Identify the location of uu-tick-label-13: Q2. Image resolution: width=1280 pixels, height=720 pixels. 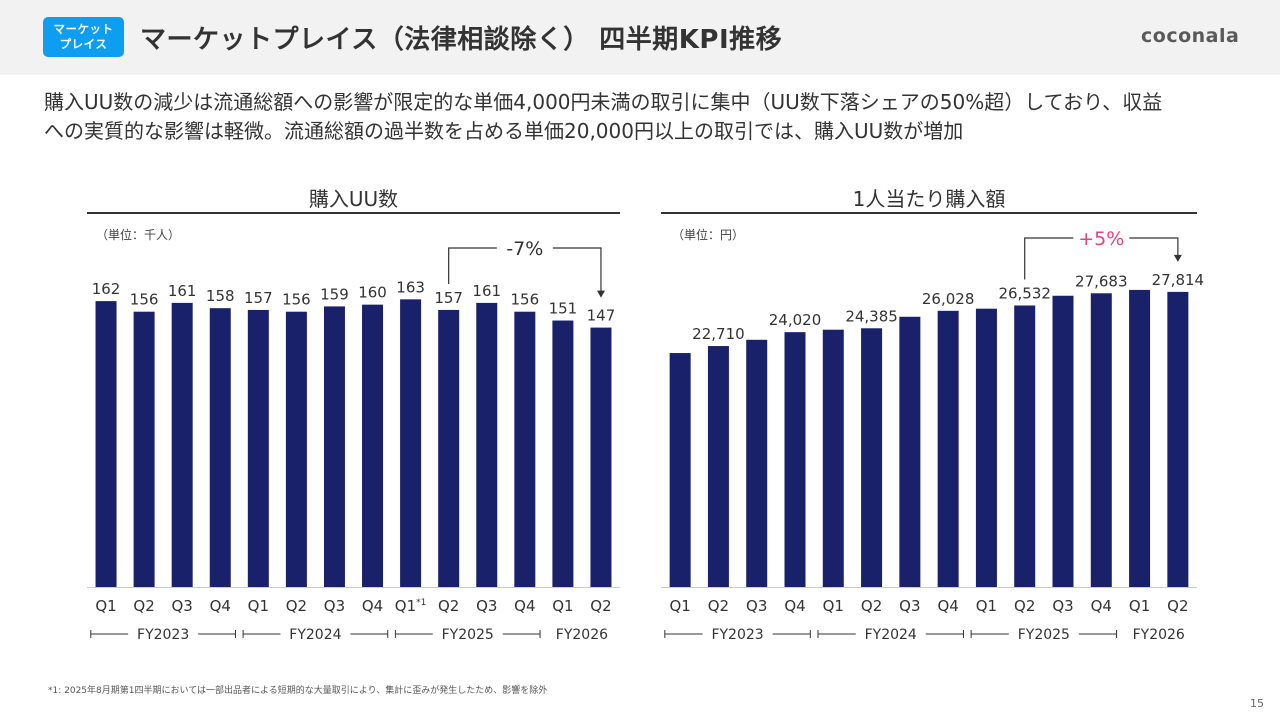
(600, 606).